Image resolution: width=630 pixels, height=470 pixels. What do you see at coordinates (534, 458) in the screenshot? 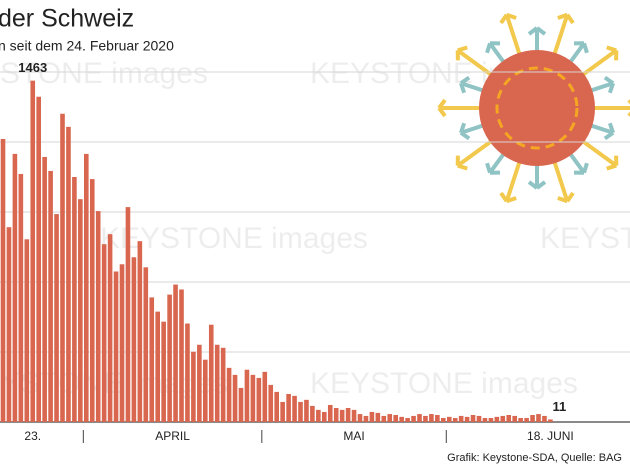
I see `source-note: Grafik: Keystone-SDA, Quelle: BAG` at bounding box center [534, 458].